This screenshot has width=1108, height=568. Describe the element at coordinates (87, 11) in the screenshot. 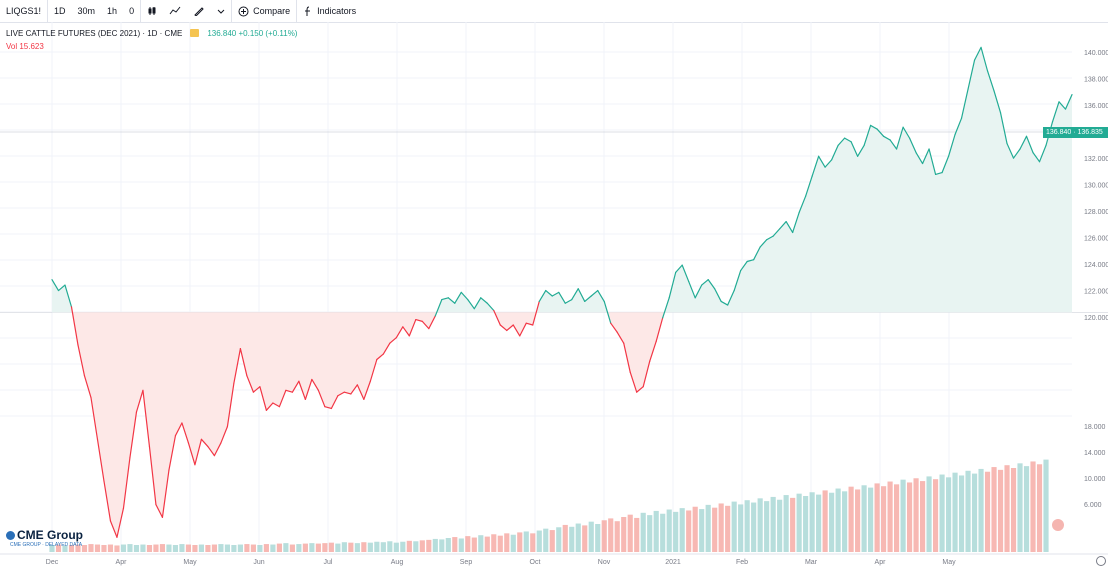

I see `timeframe-2: 30m` at that location.